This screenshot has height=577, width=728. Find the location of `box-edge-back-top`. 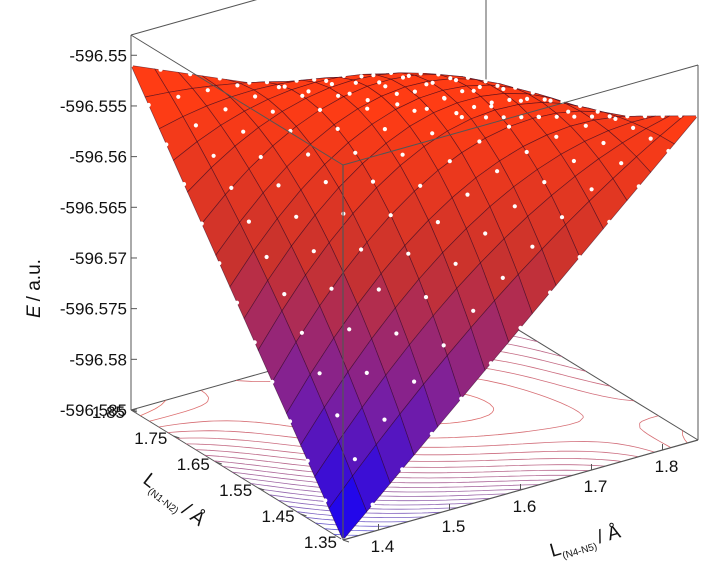

box-edge-back-top is located at coordinates (194, 18).